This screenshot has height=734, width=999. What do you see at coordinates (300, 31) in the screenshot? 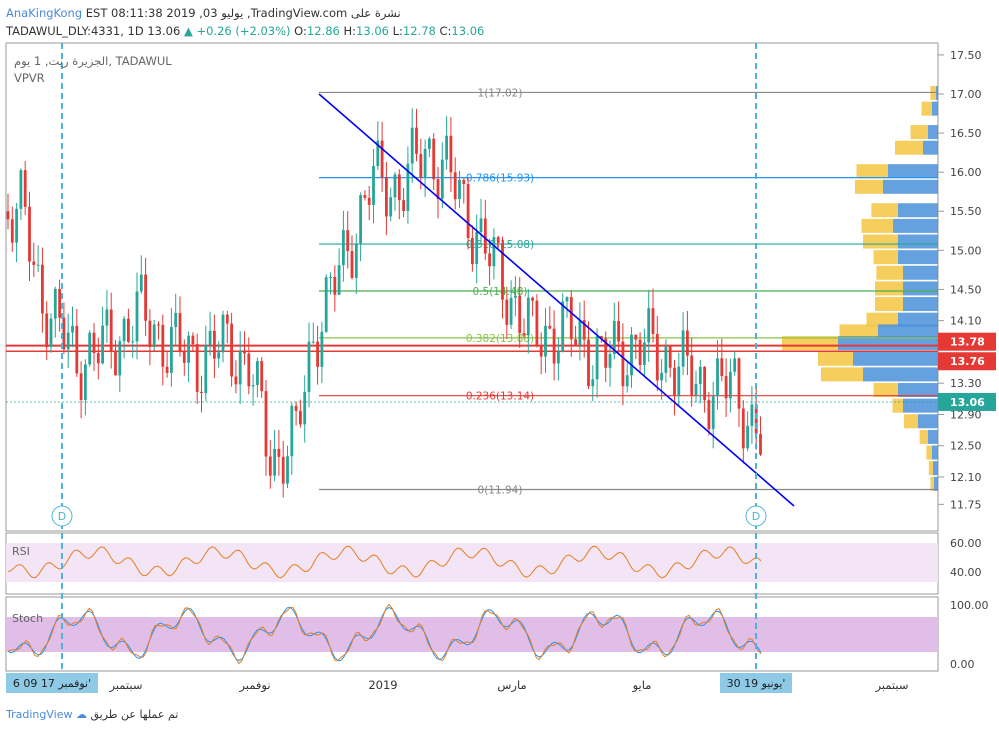
I see `open-label: O:` at bounding box center [300, 31].